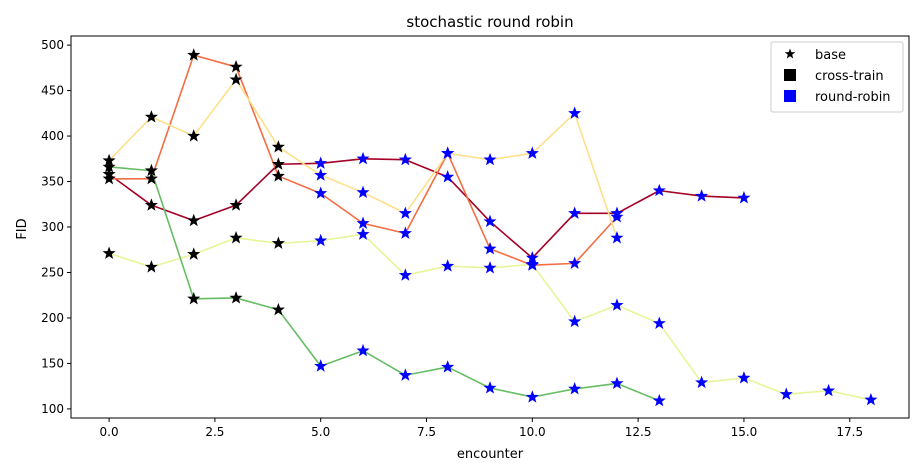  Describe the element at coordinates (320, 432) in the screenshot. I see `x-tick-label: 5.0` at that location.